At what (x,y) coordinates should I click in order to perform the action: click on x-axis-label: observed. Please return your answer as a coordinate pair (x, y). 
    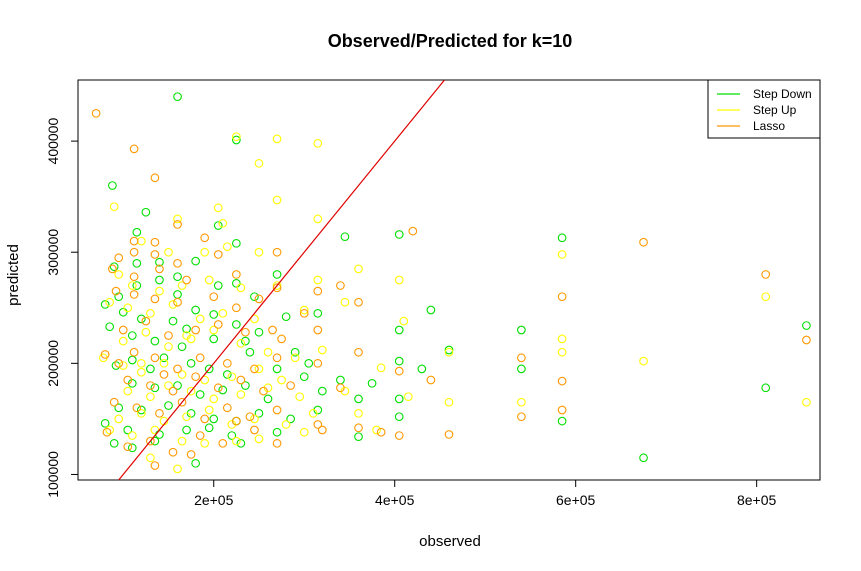
    Looking at the image, I should click on (450, 541).